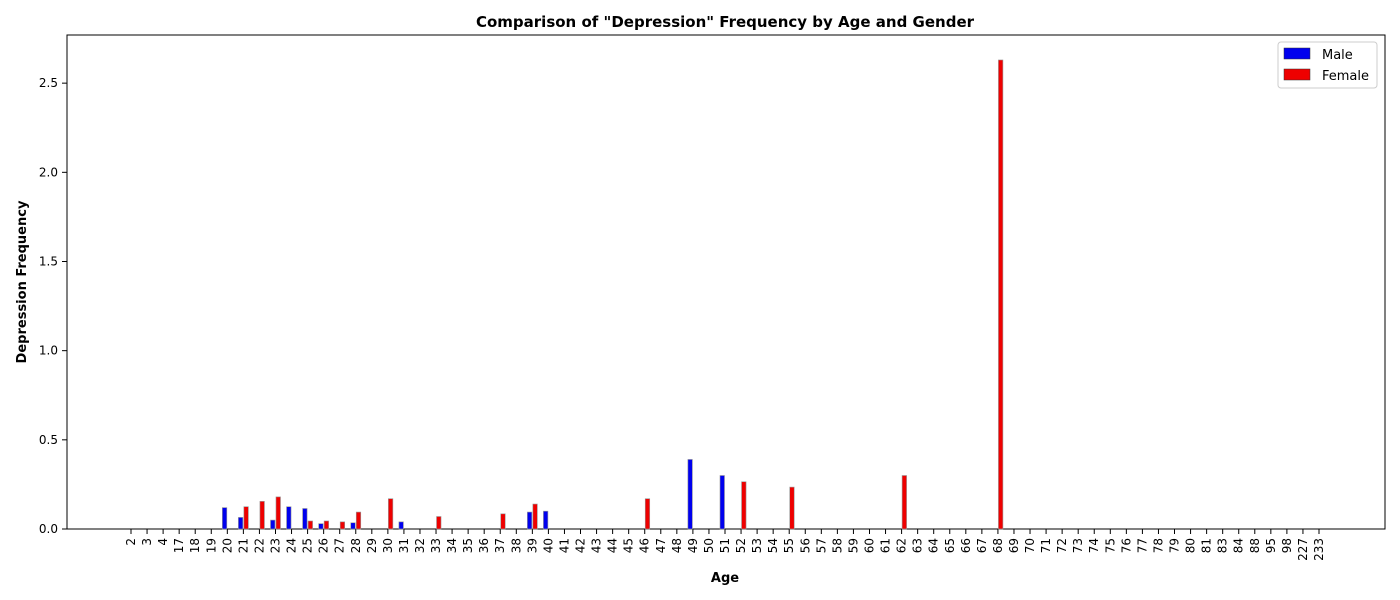 This screenshot has height=600, width=1400. I want to click on y-tick-label: 0.5, so click(48, 440).